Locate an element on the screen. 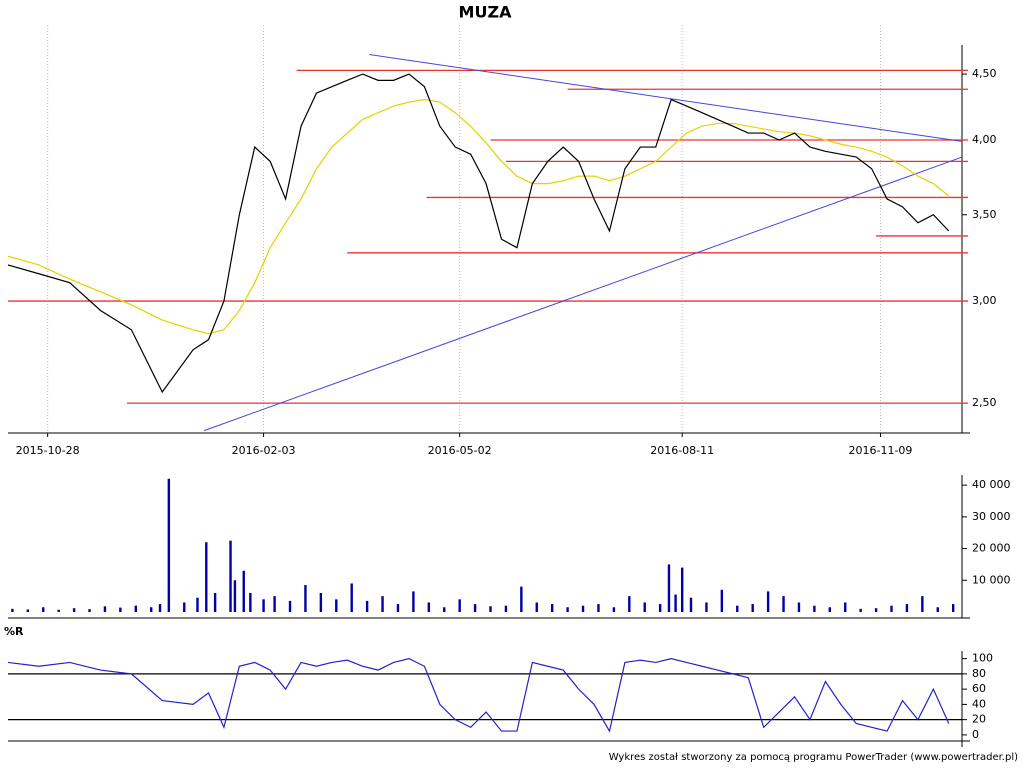  panel-title: %R is located at coordinates (14, 631).